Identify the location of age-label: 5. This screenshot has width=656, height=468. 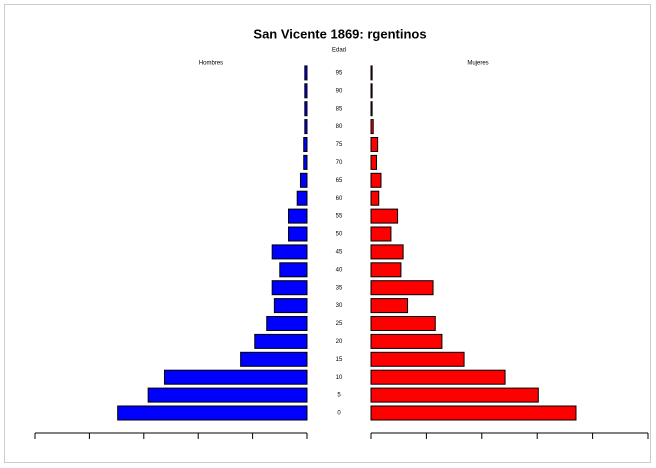
(339, 396).